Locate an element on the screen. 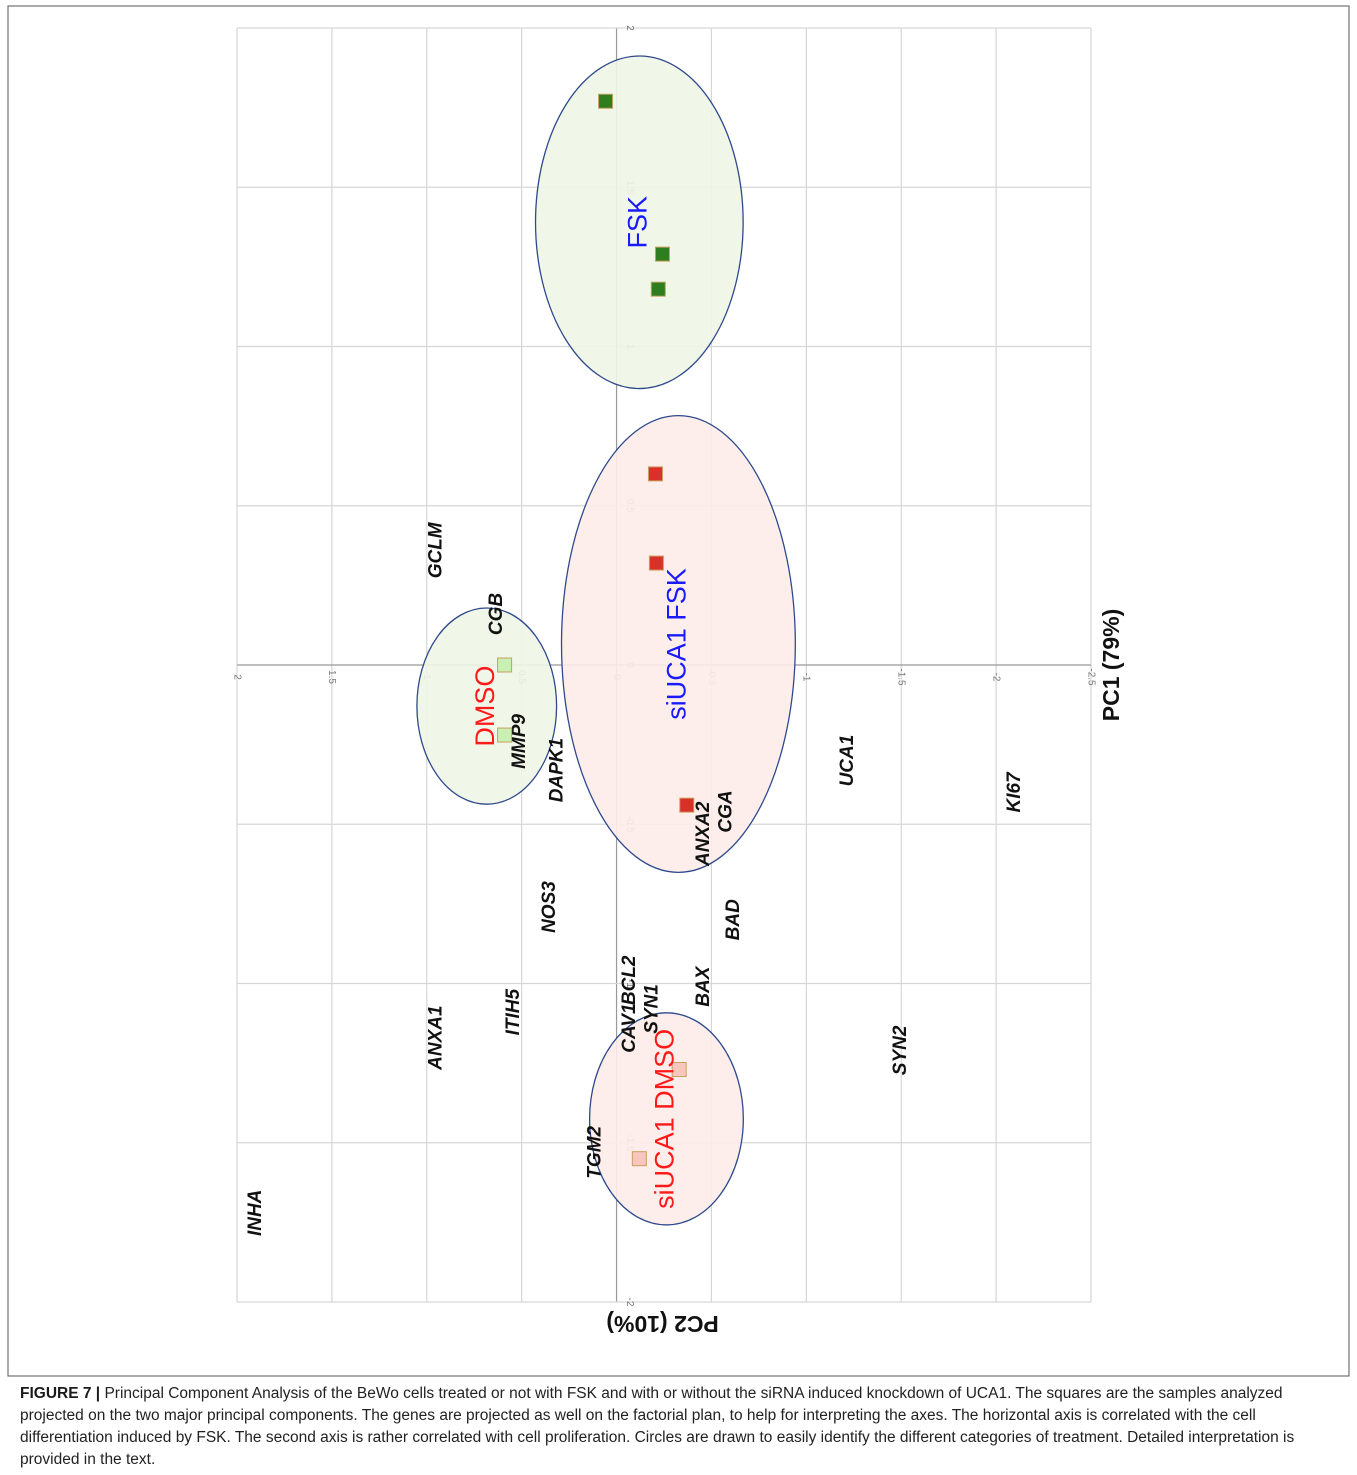 The image size is (1357, 1475). gene-label: ITIH5 is located at coordinates (513, 1012).